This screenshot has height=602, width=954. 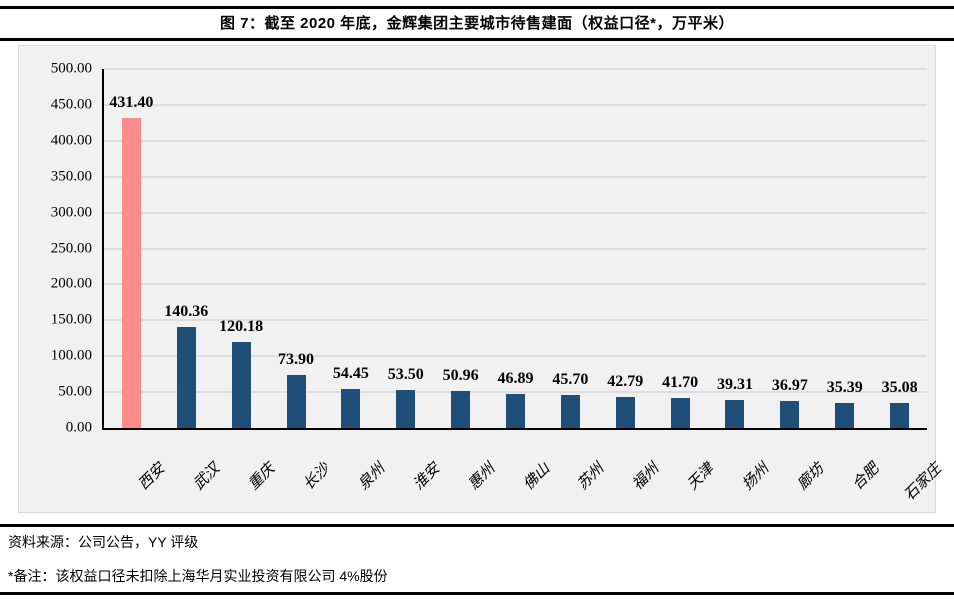 I want to click on x-tick-label: 石家庄, so click(x=923, y=482).